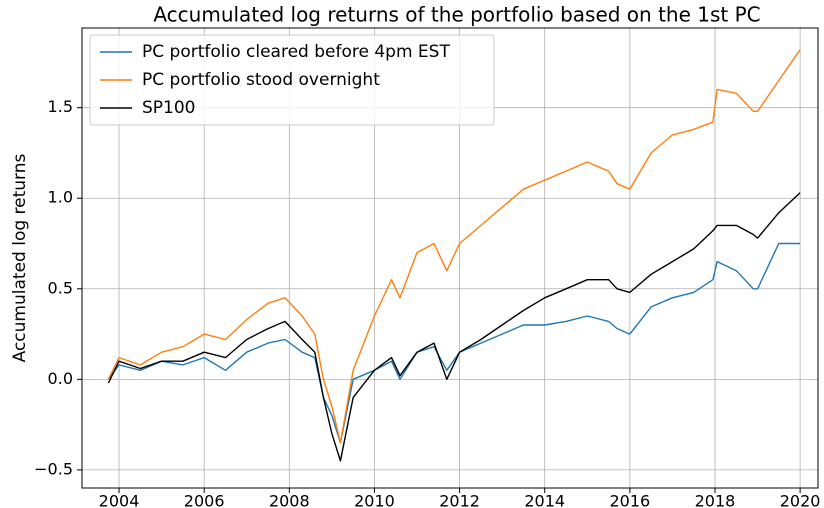 The width and height of the screenshot is (824, 508). I want to click on y-tick-label: 1.0, so click(60, 197).